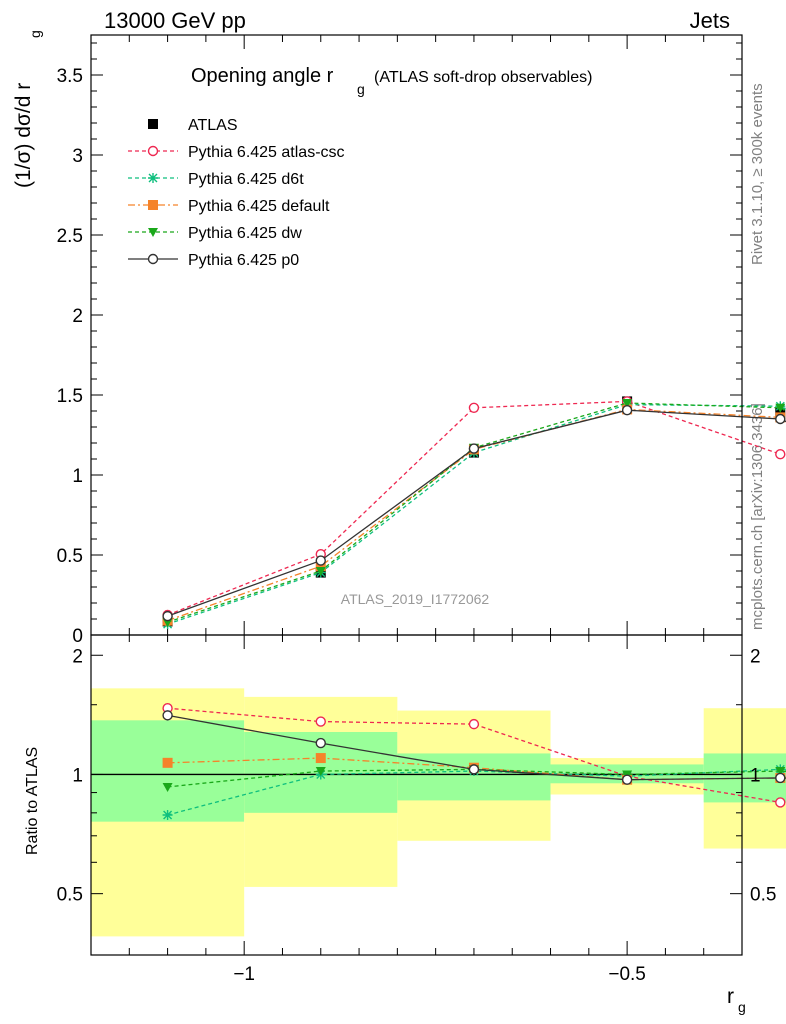  Describe the element at coordinates (627, 974) in the screenshot. I see `ratio-xtick-label: −0.5` at that location.